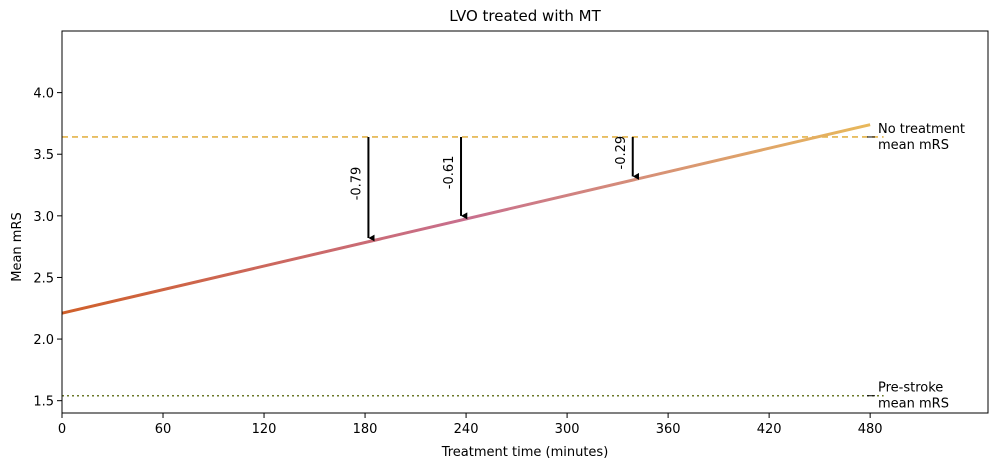 This screenshot has height=468, width=1001. What do you see at coordinates (449, 173) in the screenshot?
I see `treatment-effect-label: -0.61` at bounding box center [449, 173].